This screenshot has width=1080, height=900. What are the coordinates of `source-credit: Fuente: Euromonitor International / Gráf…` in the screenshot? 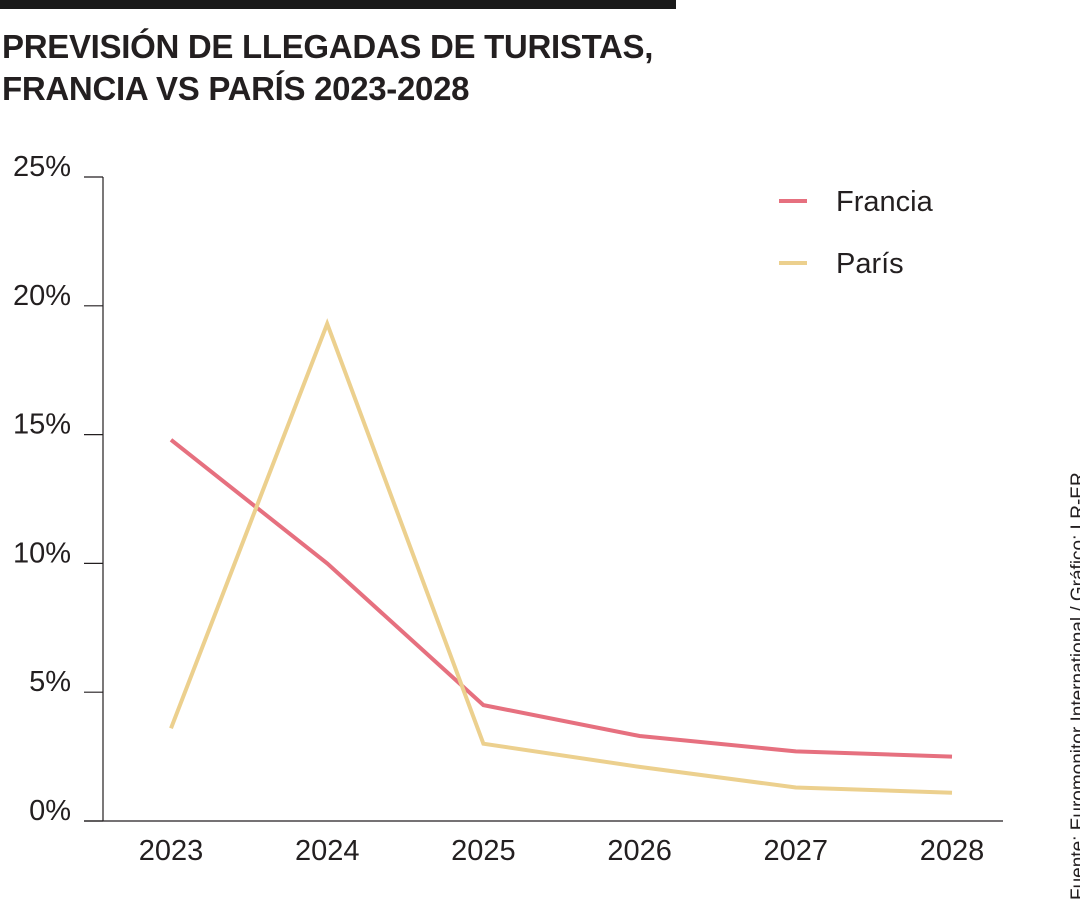 It's located at (1074, 686).